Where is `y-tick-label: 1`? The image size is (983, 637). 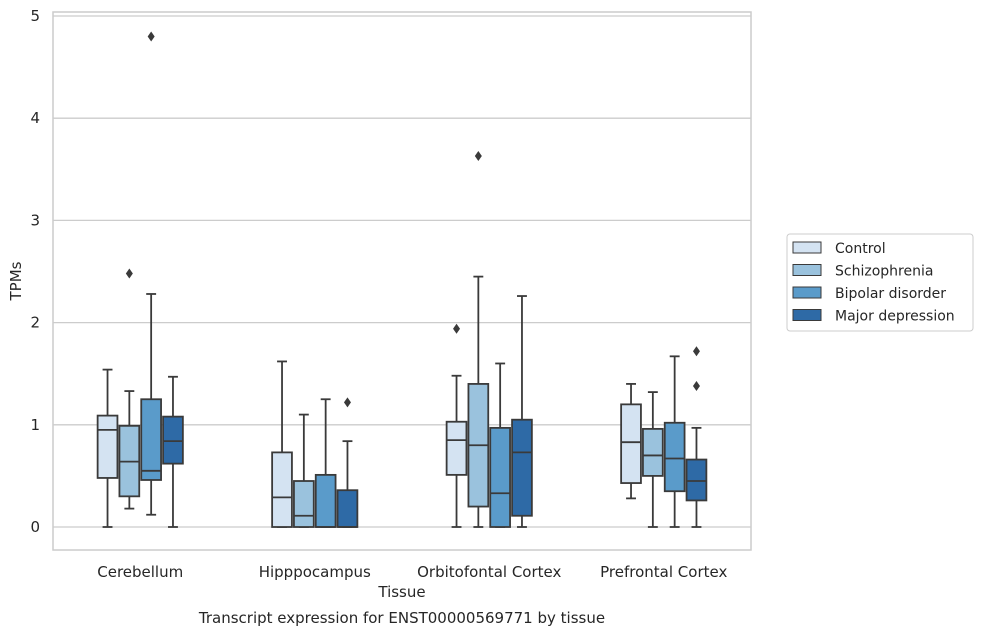
y-tick-label: 1 is located at coordinates (35, 425).